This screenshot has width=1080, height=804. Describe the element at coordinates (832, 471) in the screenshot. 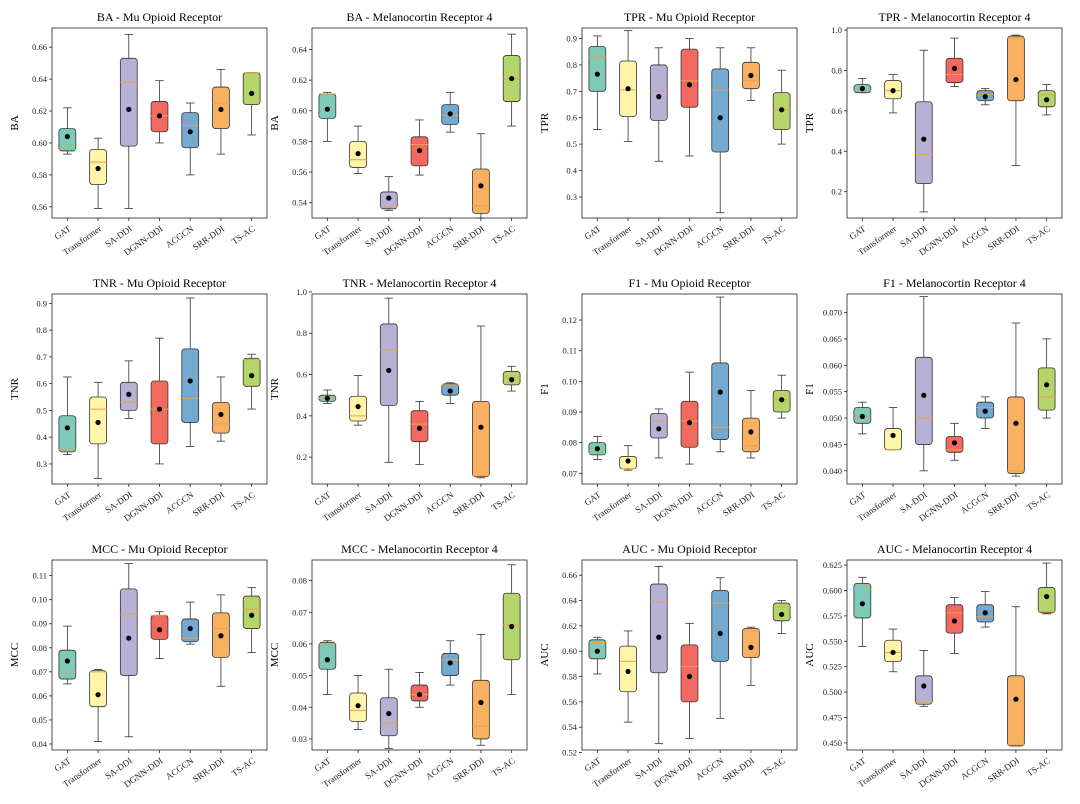

I see `y-tick-label: 0.040` at that location.